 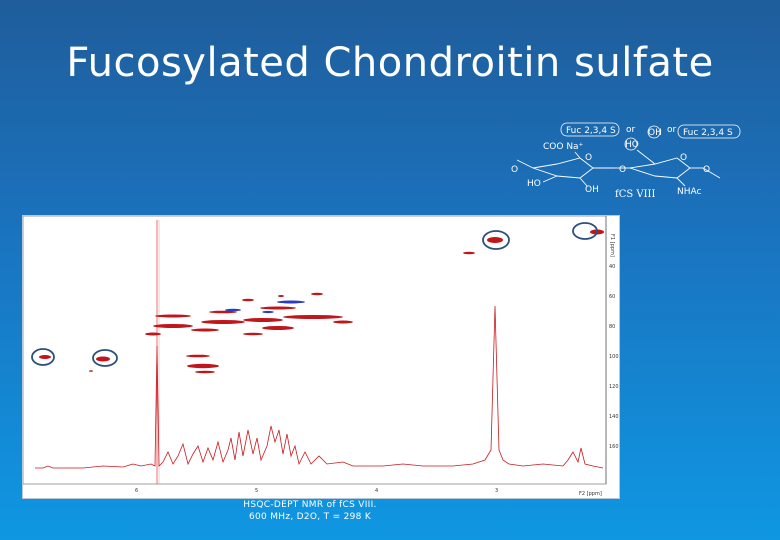 I want to click on ho-top-circle, so click(x=631, y=144).